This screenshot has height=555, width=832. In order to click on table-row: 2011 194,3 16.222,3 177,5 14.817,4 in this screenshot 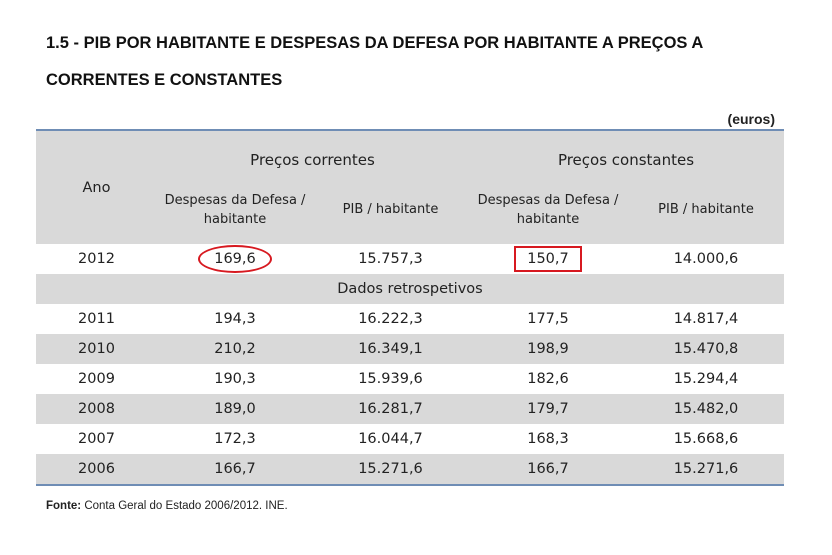, I will do `click(410, 319)`.